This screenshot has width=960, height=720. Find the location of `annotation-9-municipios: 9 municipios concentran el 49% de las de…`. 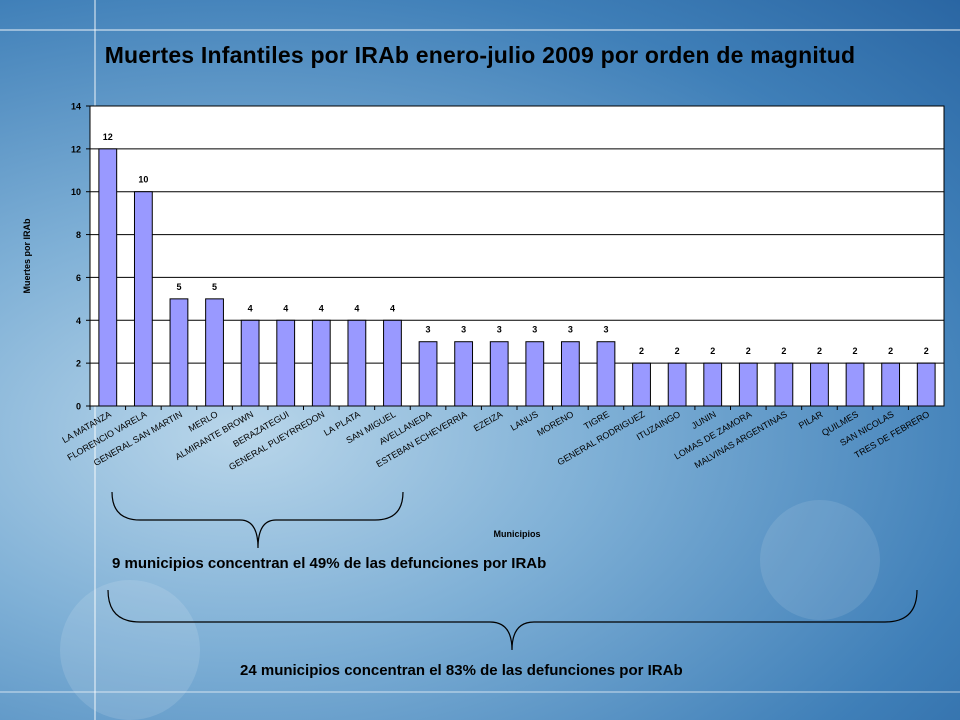

annotation-9-municipios: 9 municipios concentran el 49% de las de… is located at coordinates (329, 563).